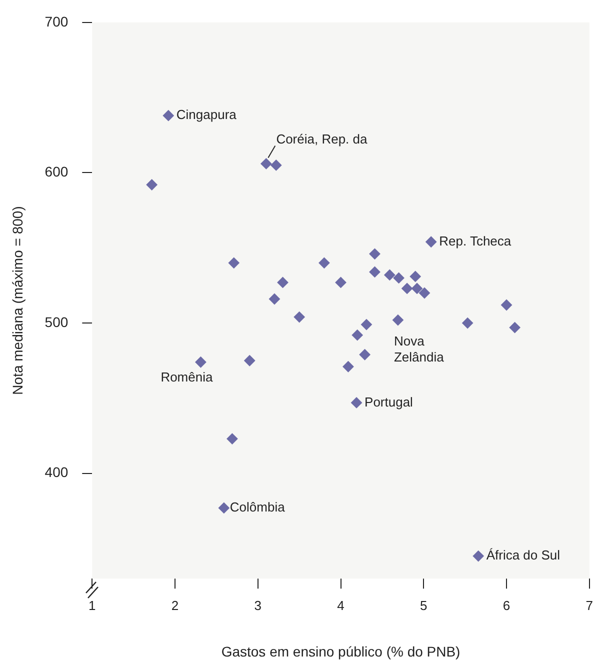  I want to click on y-tick-label: 500, so click(56, 322).